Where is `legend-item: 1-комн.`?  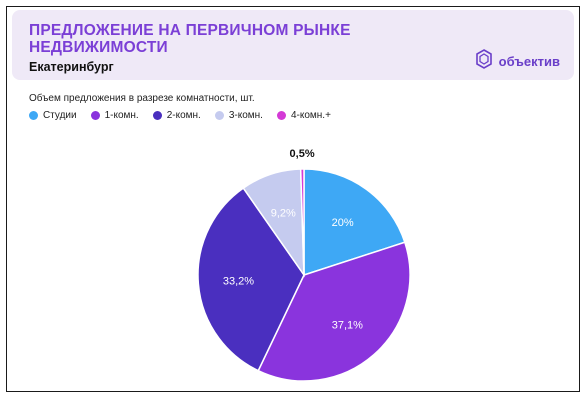 legend-item: 1-комн. is located at coordinates (114, 115).